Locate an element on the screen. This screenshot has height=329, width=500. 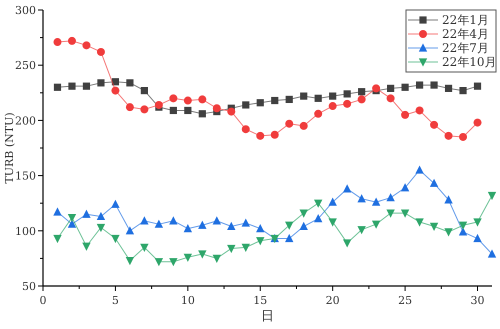
x-tick-label: 15 is located at coordinates (260, 300).